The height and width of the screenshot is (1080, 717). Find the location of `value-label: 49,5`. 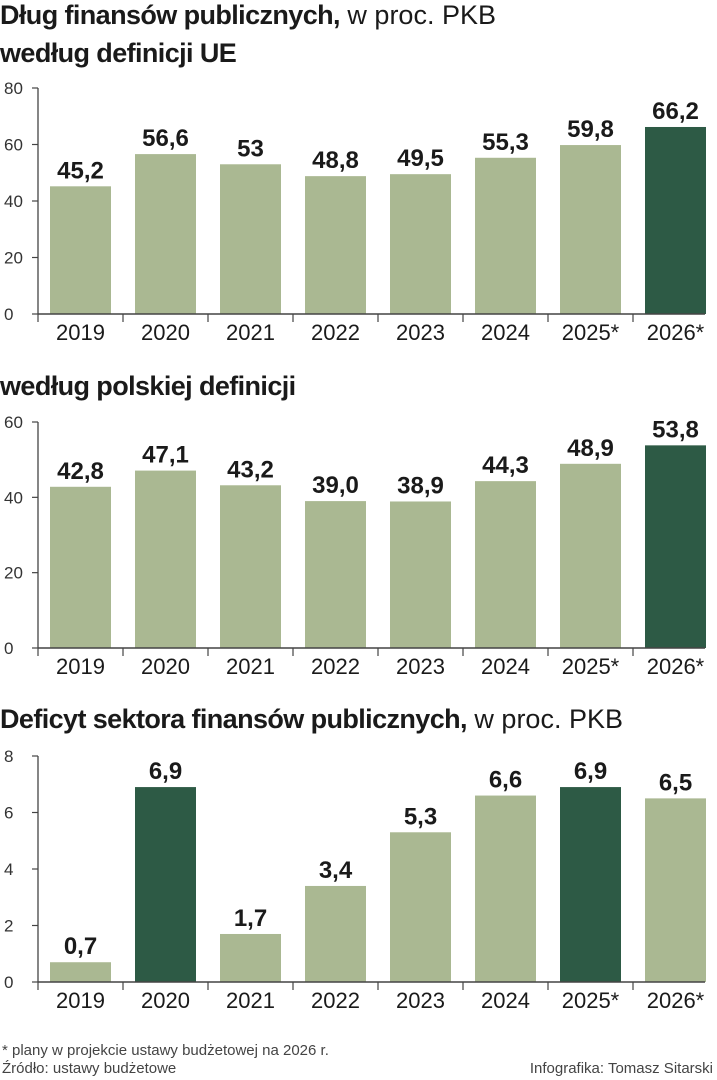

value-label: 49,5 is located at coordinates (420, 158).